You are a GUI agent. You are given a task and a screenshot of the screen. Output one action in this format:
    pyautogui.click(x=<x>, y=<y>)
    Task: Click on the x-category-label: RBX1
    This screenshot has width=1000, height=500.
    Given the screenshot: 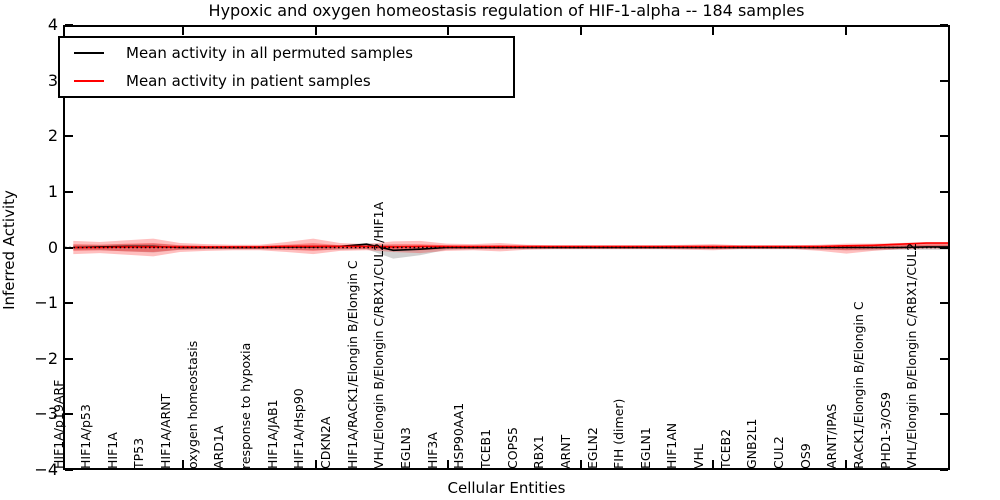 What is the action you would take?
    pyautogui.click(x=539, y=452)
    